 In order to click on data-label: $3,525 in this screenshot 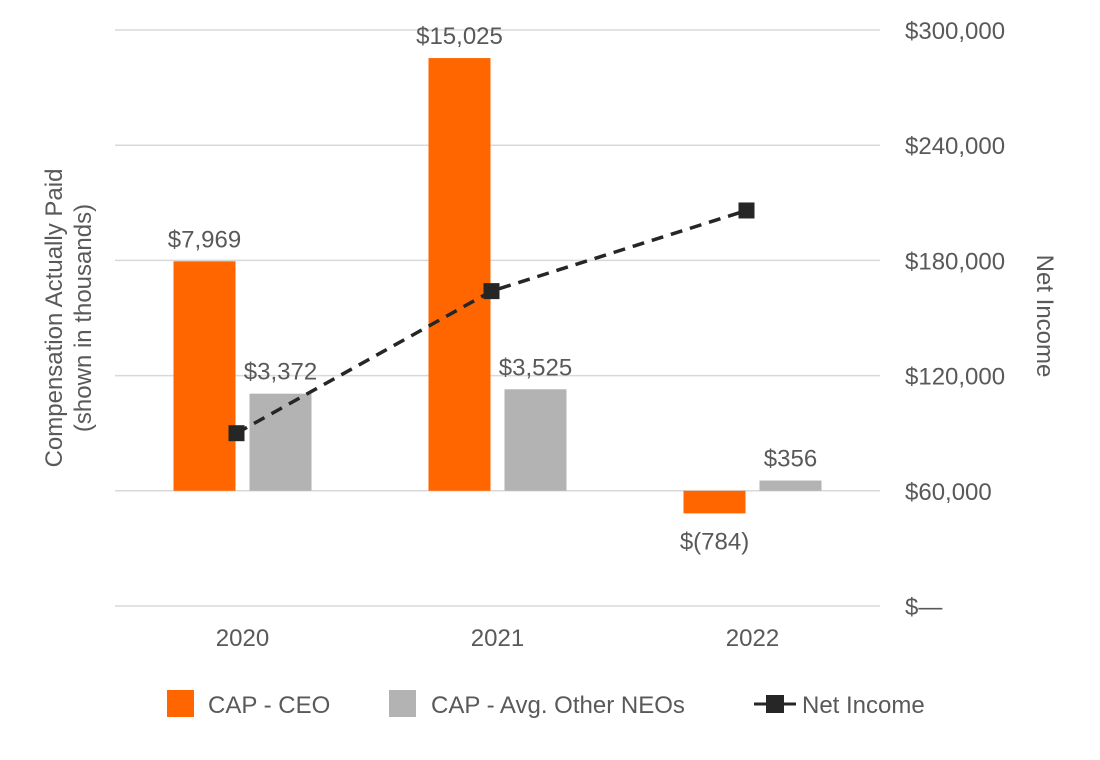, I will do `click(535, 367)`.